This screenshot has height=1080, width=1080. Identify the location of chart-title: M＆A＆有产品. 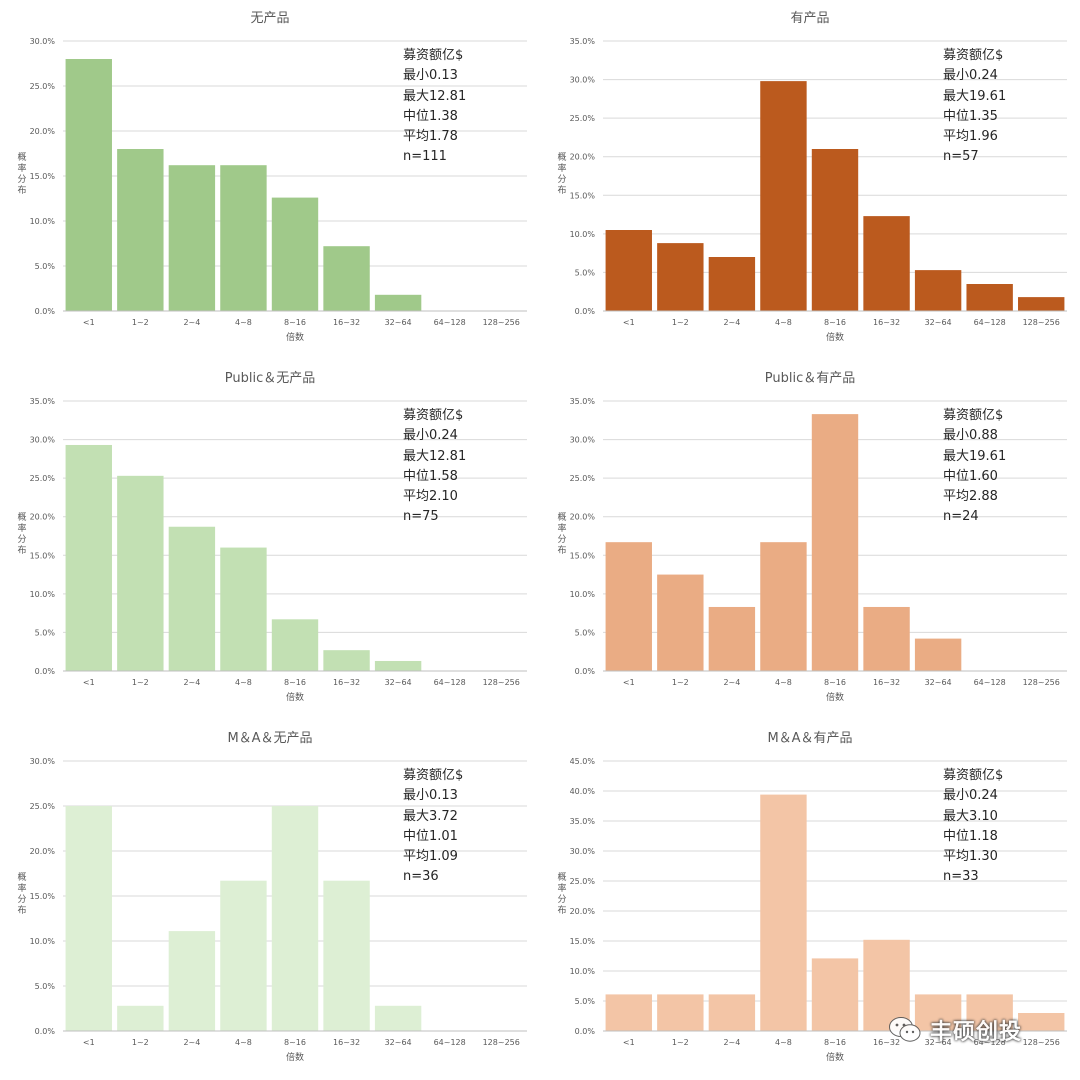
(809, 738).